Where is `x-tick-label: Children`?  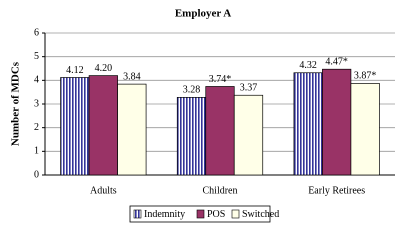 x-tick-label: Children is located at coordinates (220, 190).